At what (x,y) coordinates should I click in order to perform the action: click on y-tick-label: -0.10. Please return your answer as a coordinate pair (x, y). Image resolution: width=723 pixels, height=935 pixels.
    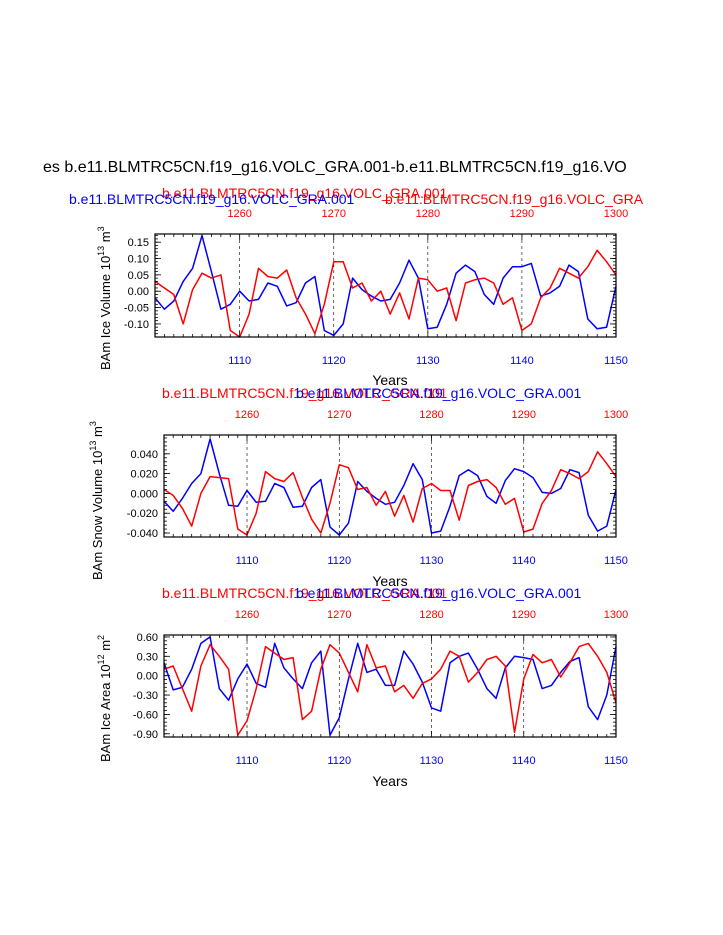
    Looking at the image, I should click on (136, 325).